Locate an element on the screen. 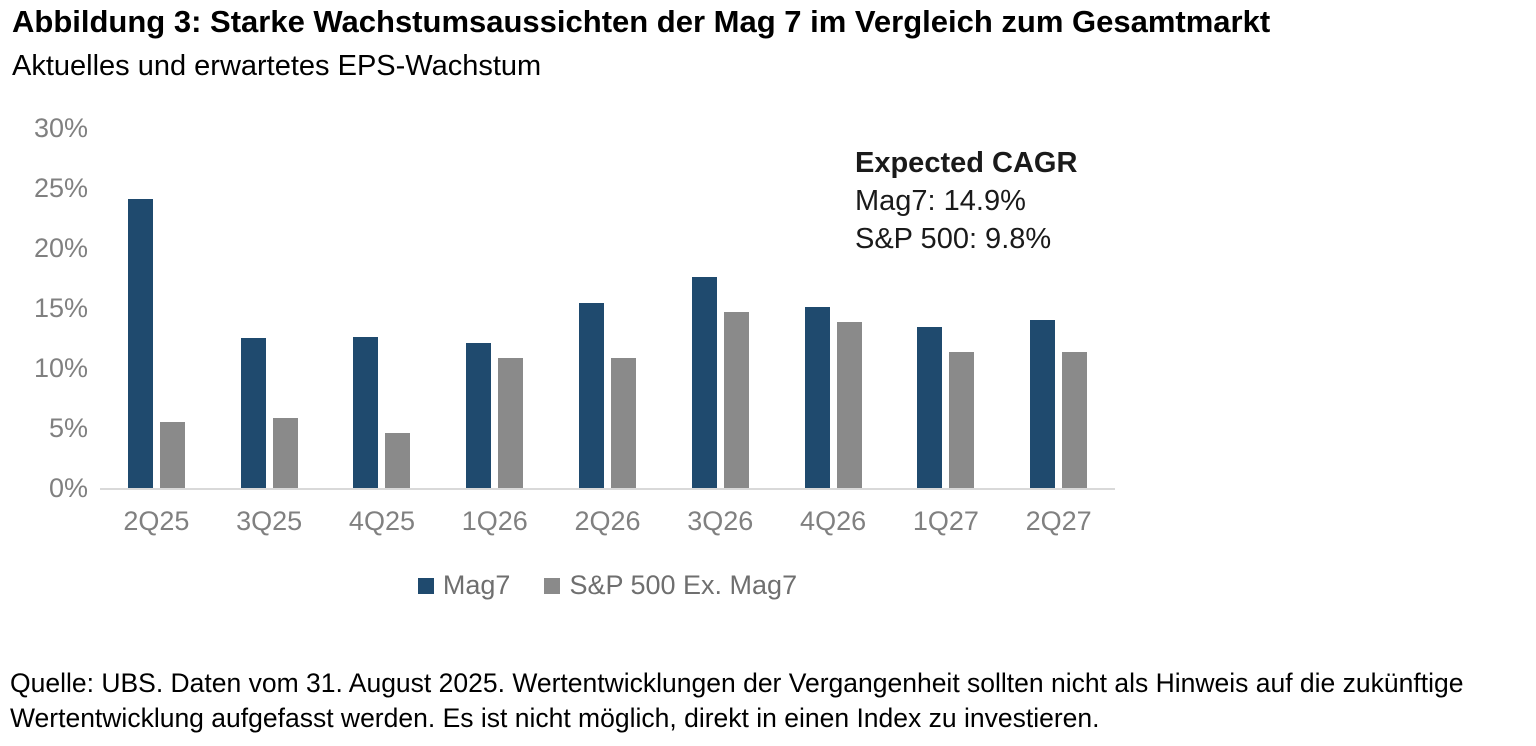 This screenshot has height=746, width=1536. y-tick-label: 15% is located at coordinates (60, 307).